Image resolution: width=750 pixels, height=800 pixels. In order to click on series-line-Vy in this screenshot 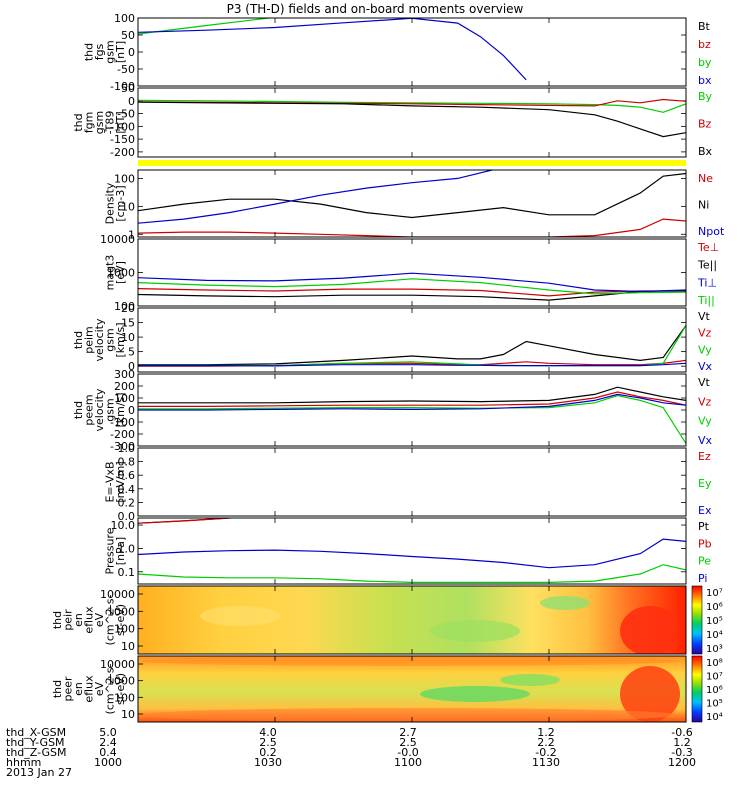, I will do `click(412, 346)`.